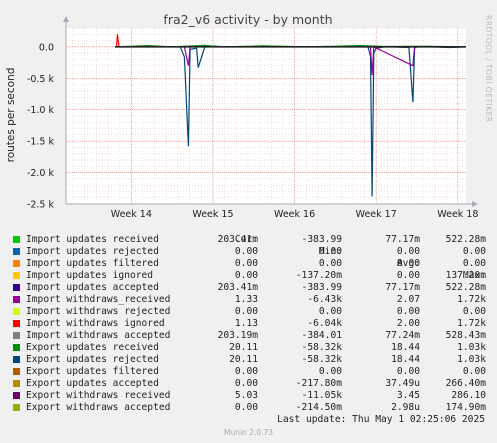  I want to click on legend-series-name: Export updates accepted, so click(92, 383).